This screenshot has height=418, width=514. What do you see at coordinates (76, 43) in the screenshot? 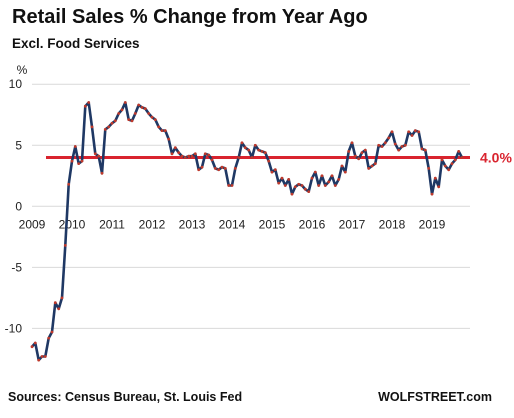
I see `chart-subtitle: Excl. Food Services` at bounding box center [76, 43].